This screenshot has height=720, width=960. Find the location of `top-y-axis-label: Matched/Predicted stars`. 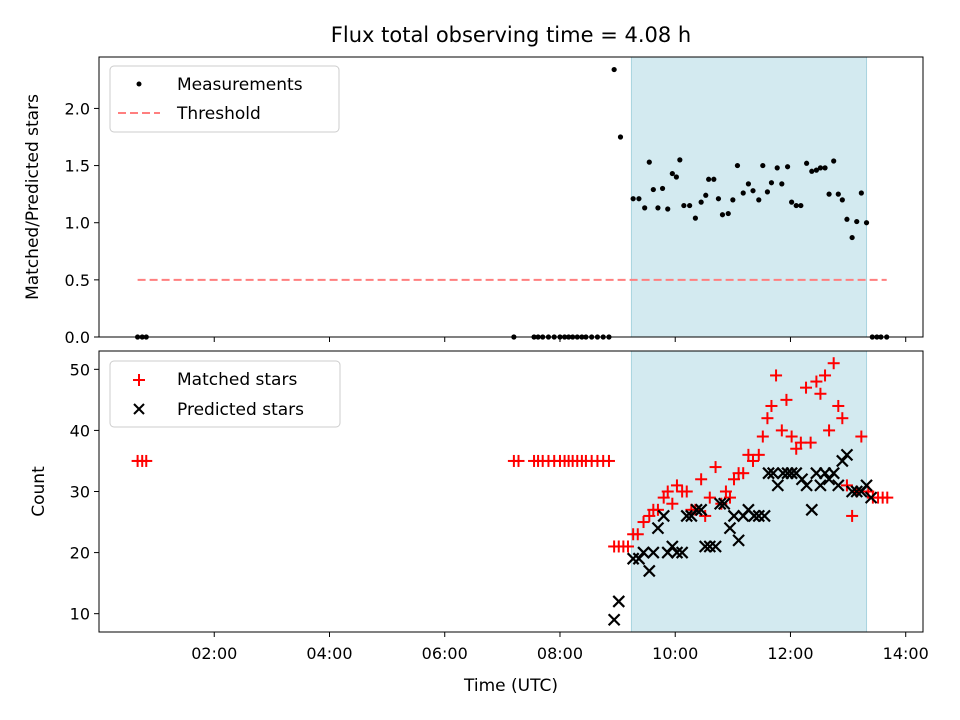

top-y-axis-label: Matched/Predicted stars is located at coordinates (33, 197).